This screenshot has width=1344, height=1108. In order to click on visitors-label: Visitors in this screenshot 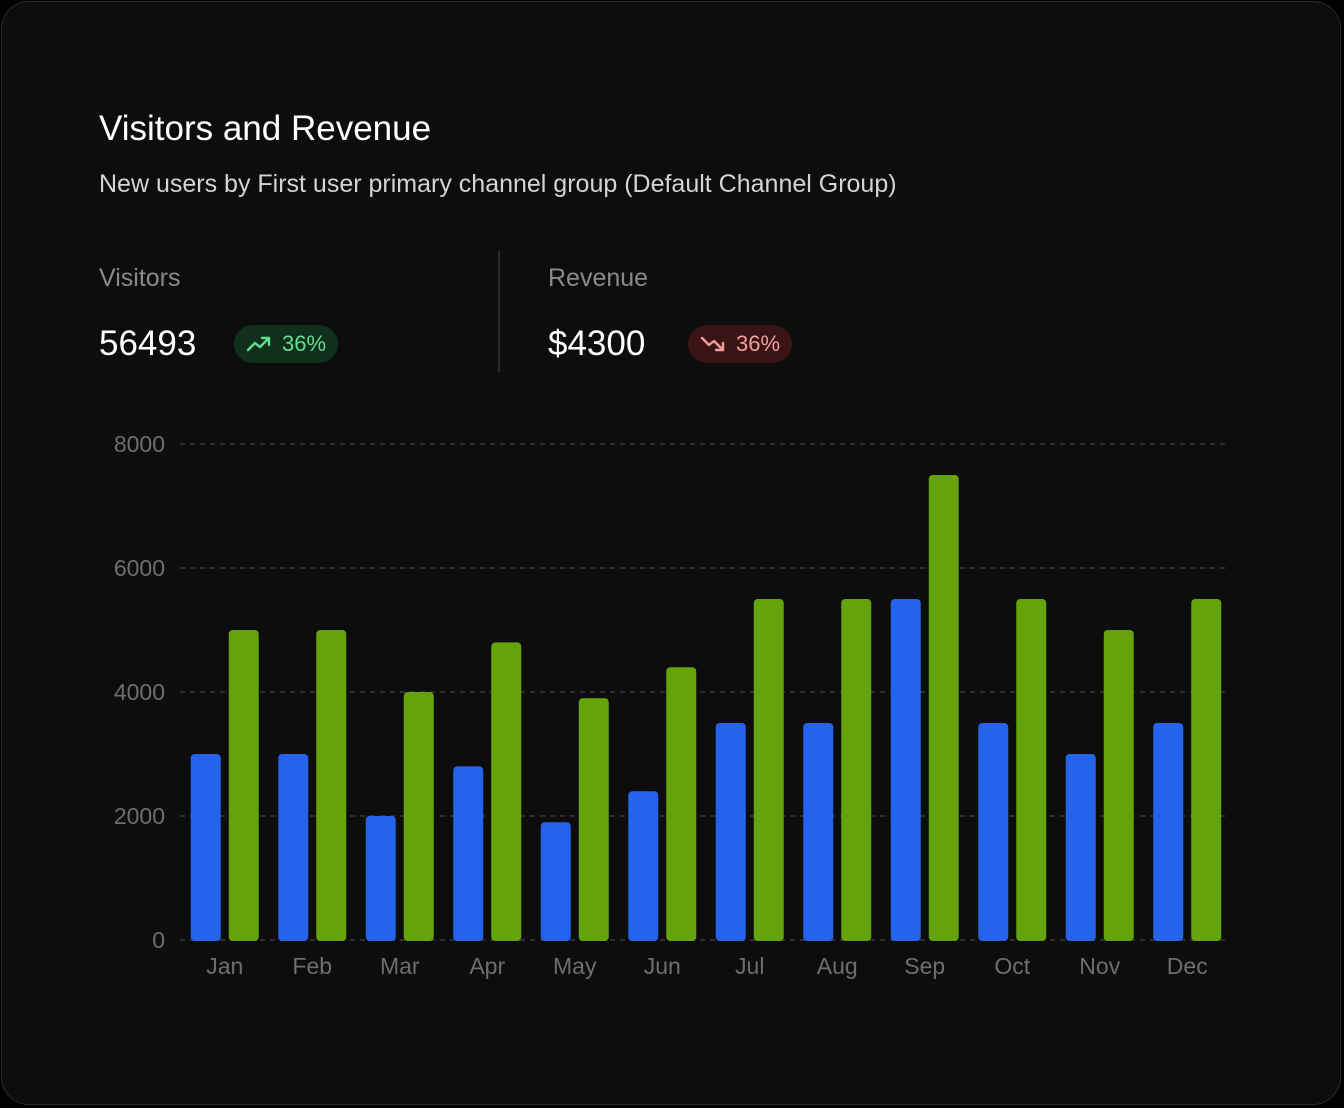, I will do `click(140, 278)`.